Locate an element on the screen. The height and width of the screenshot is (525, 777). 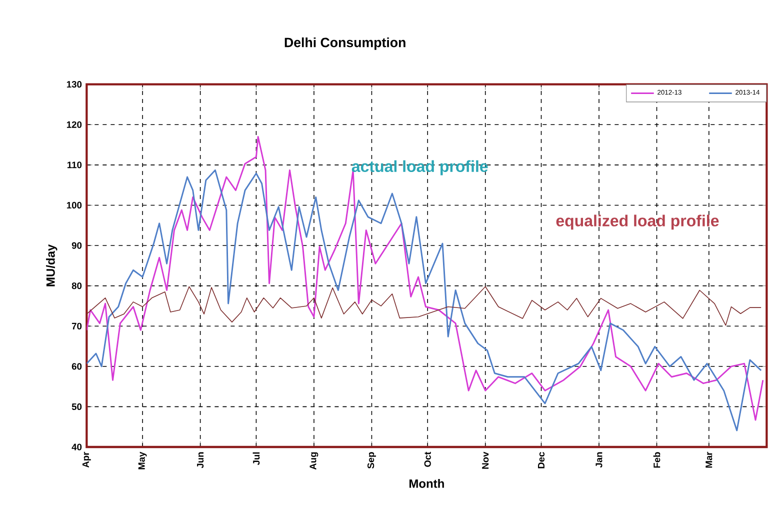
y-tick-label: 110 is located at coordinates (74, 165).